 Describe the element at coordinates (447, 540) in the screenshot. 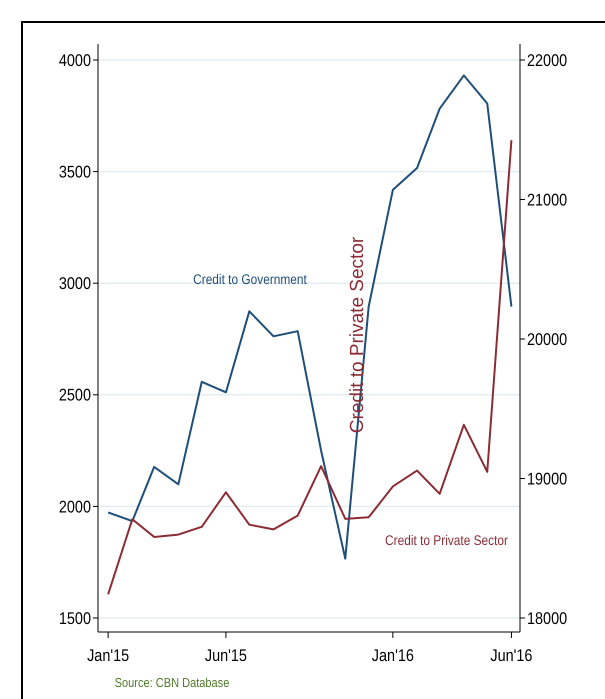

I see `series-label: Credit to Private Sector` at that location.